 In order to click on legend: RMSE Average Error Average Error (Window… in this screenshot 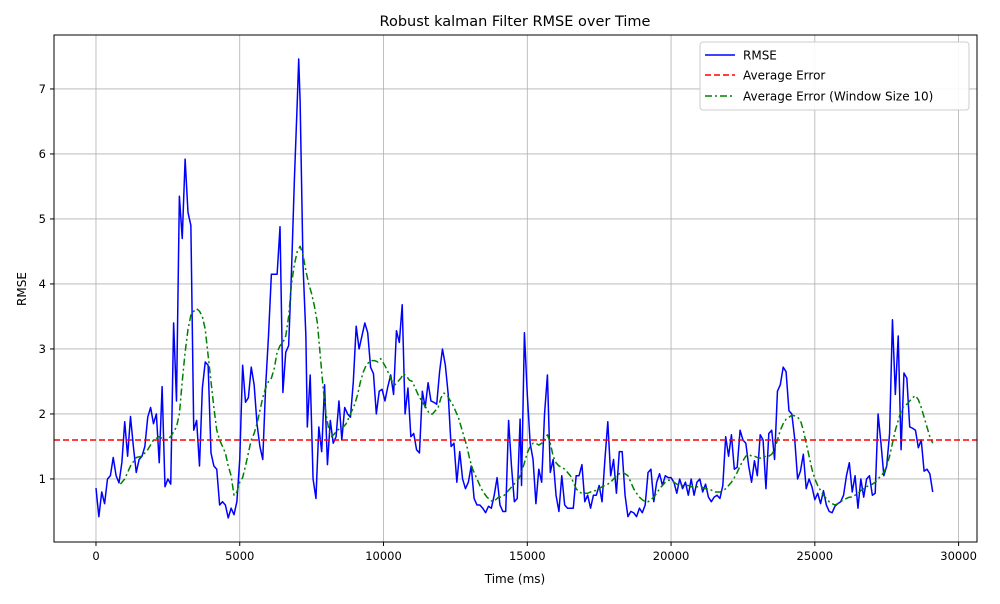, I will do `click(834, 76)`.